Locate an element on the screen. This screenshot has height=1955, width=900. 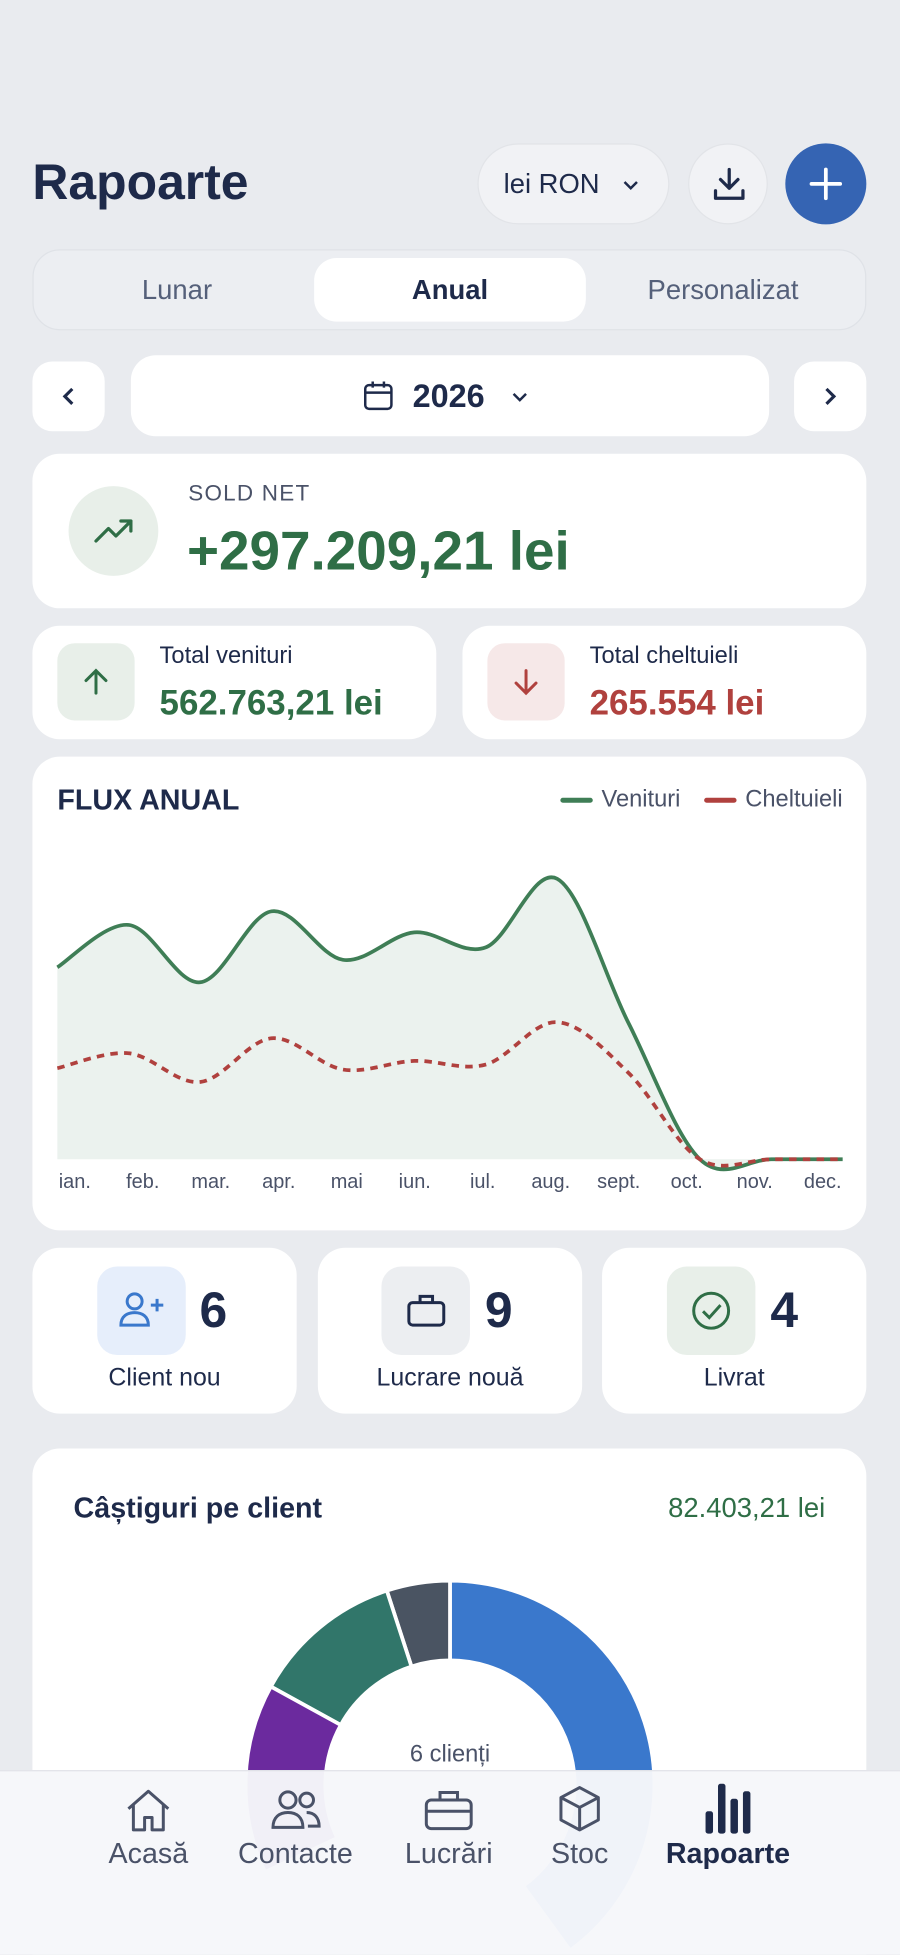
x-tick-label: oct. is located at coordinates (687, 1182).